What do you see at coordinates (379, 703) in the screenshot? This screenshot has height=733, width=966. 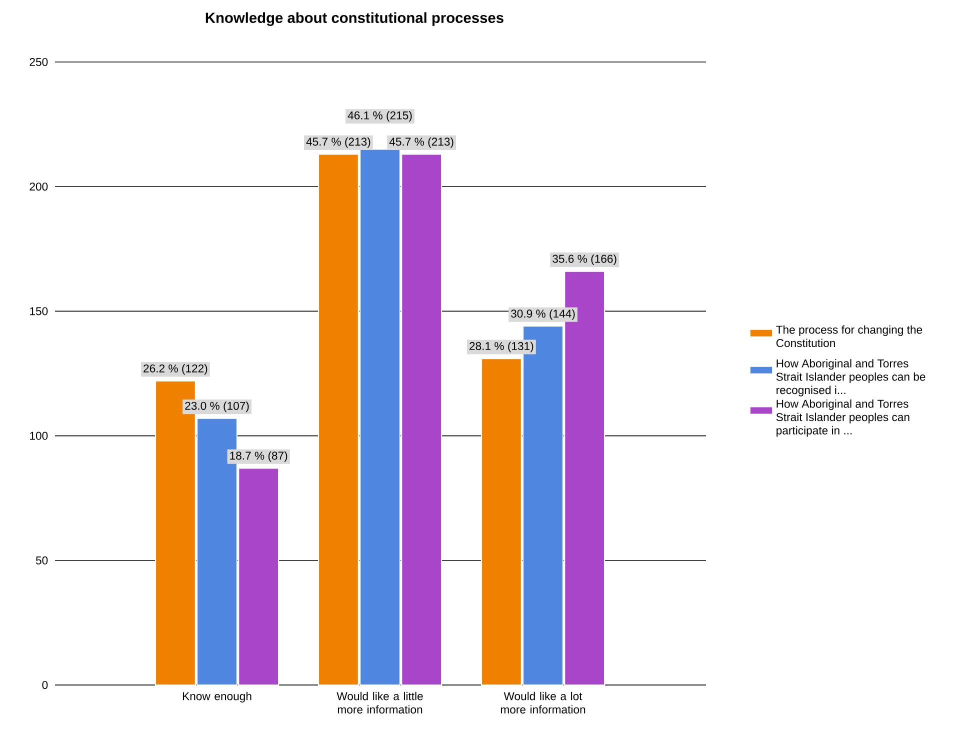 I see `x-tick-label: Would like a little more information` at bounding box center [379, 703].